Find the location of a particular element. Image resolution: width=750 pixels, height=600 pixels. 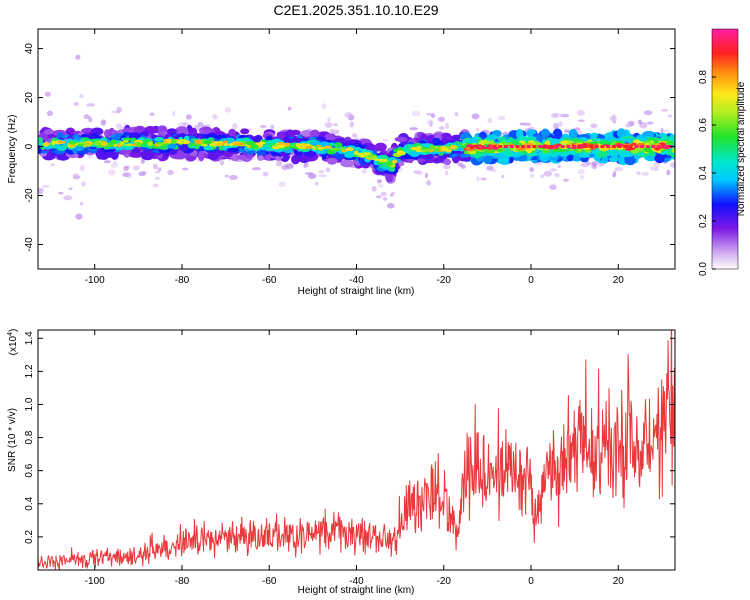

snr-y-tick-label: 1.2 is located at coordinates (29, 371).